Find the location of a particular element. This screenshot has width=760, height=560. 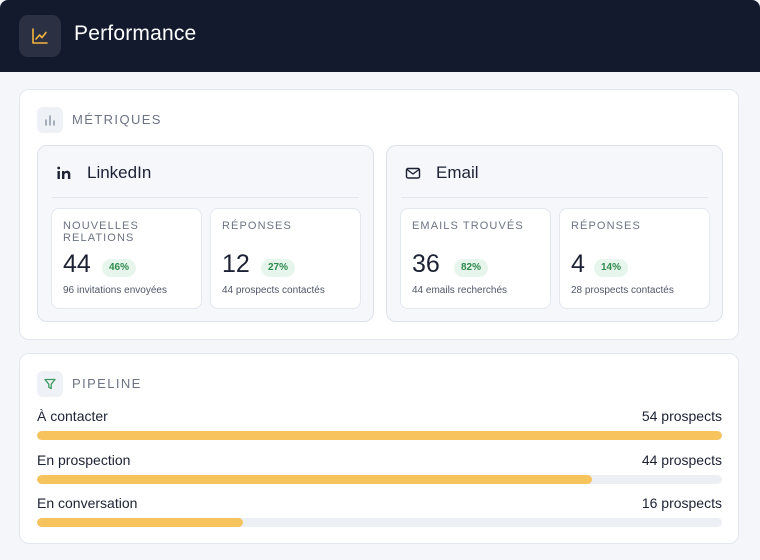

percent-badge: 46% is located at coordinates (119, 268).